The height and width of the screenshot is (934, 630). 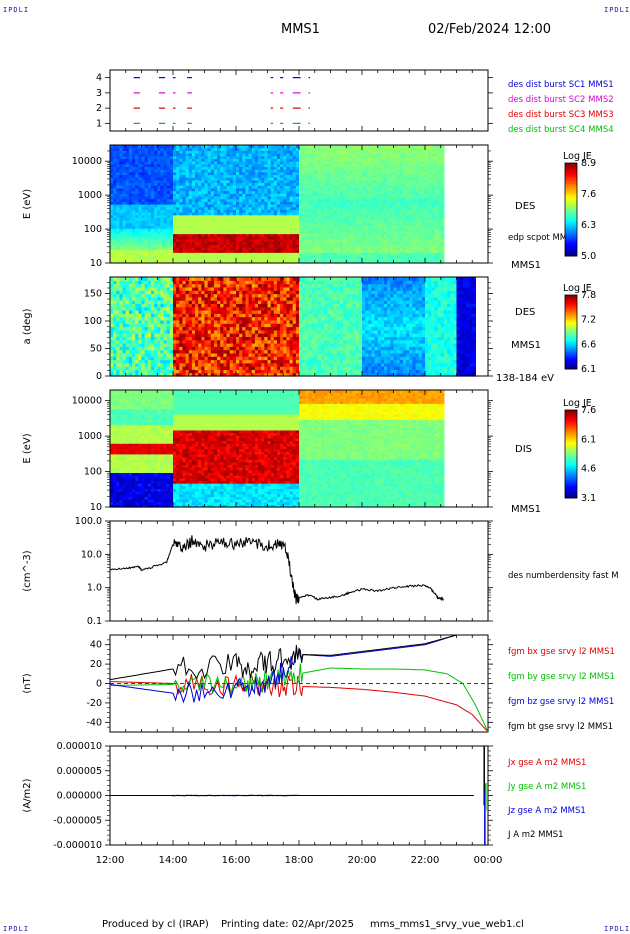 I want to click on current-y-tick-label: -0.000005, so click(x=77, y=820).